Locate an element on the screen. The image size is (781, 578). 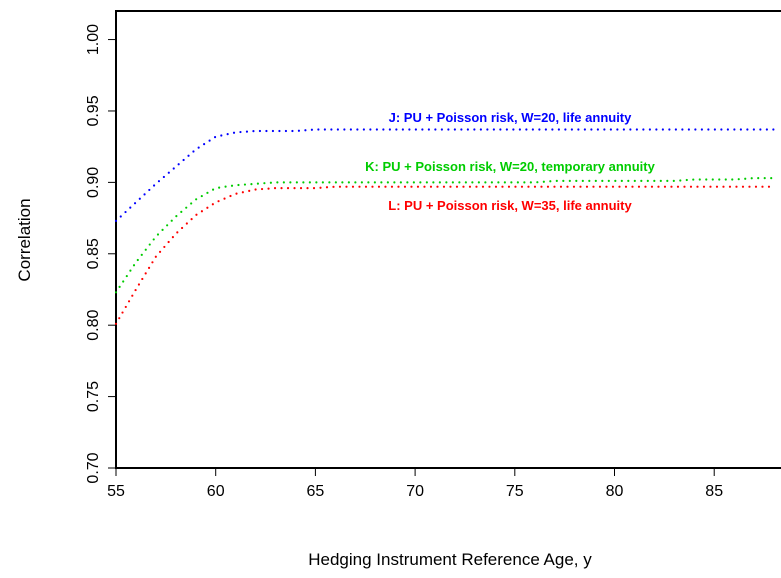
y-tick-label: 0.70 is located at coordinates (93, 467).